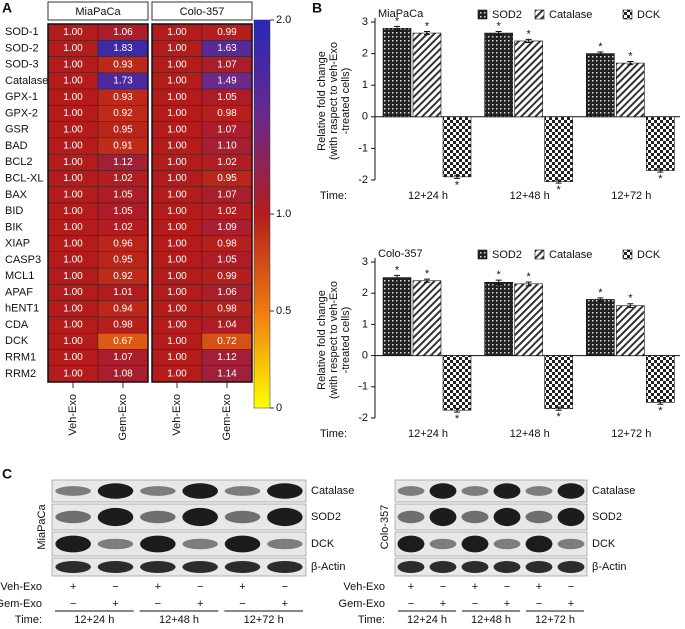  I want to click on x-axis-label: Time:, so click(333, 196).